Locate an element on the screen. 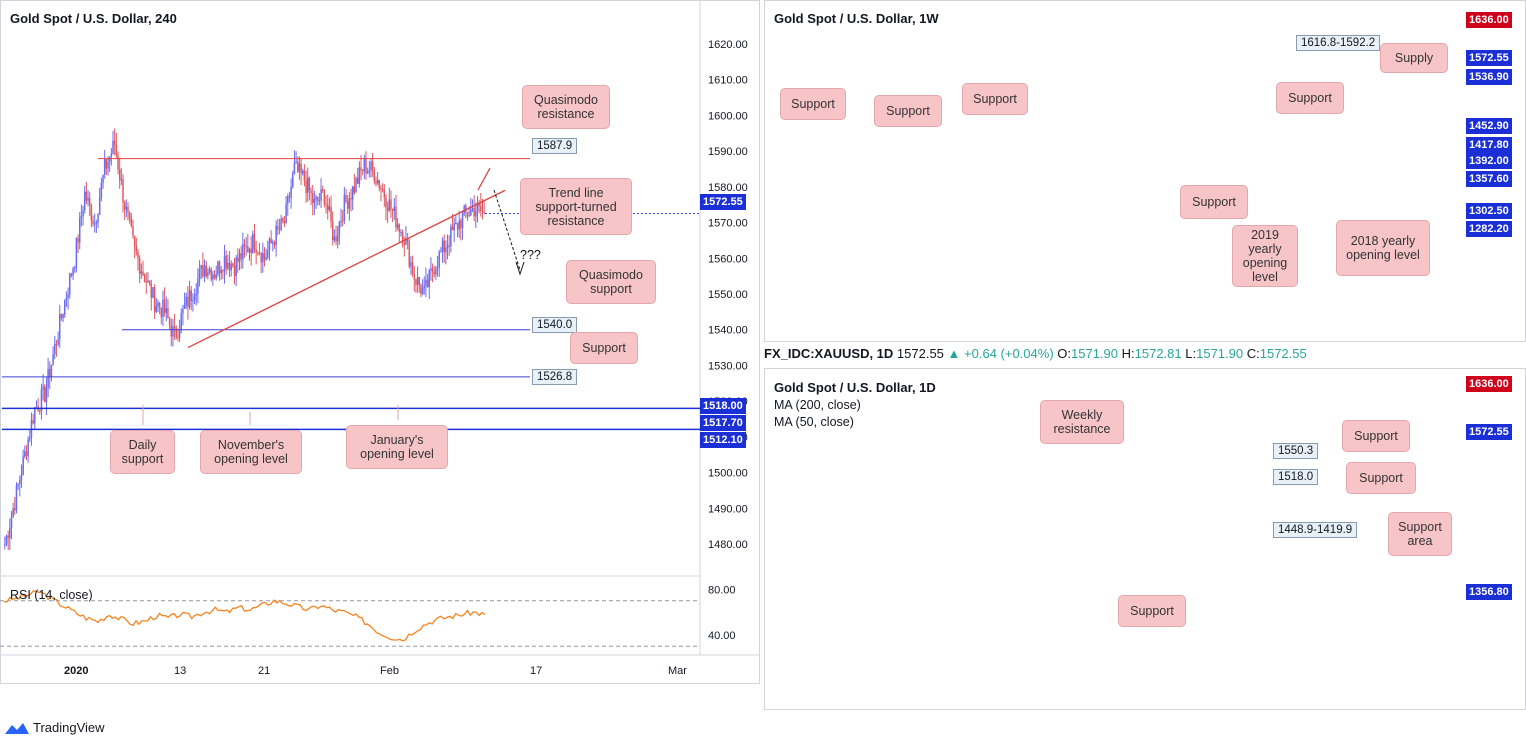  callout-support-left: Support is located at coordinates (604, 348).